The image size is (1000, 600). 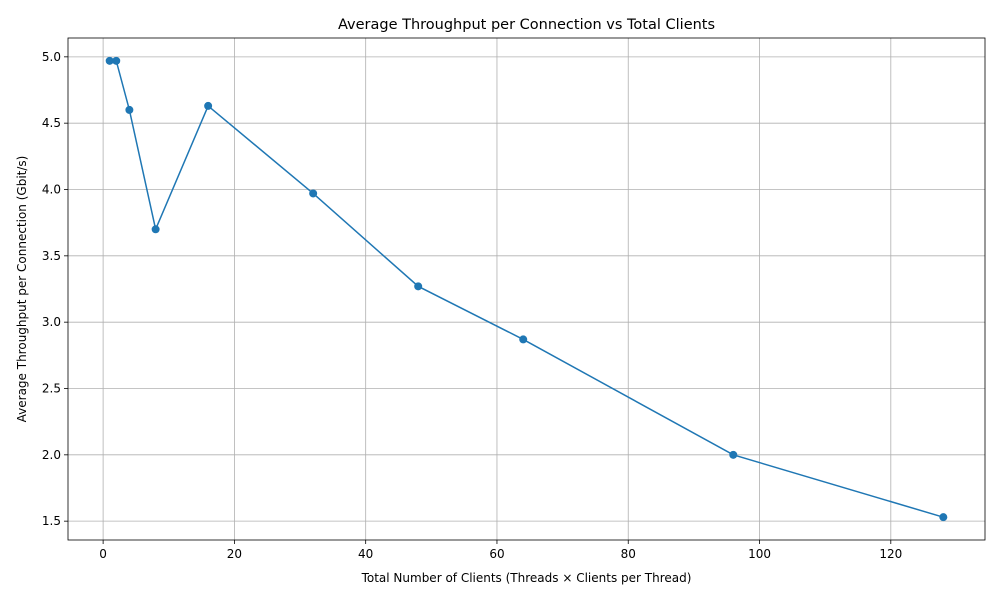 What do you see at coordinates (51, 123) in the screenshot?
I see `y-tick-label: 4.5` at bounding box center [51, 123].